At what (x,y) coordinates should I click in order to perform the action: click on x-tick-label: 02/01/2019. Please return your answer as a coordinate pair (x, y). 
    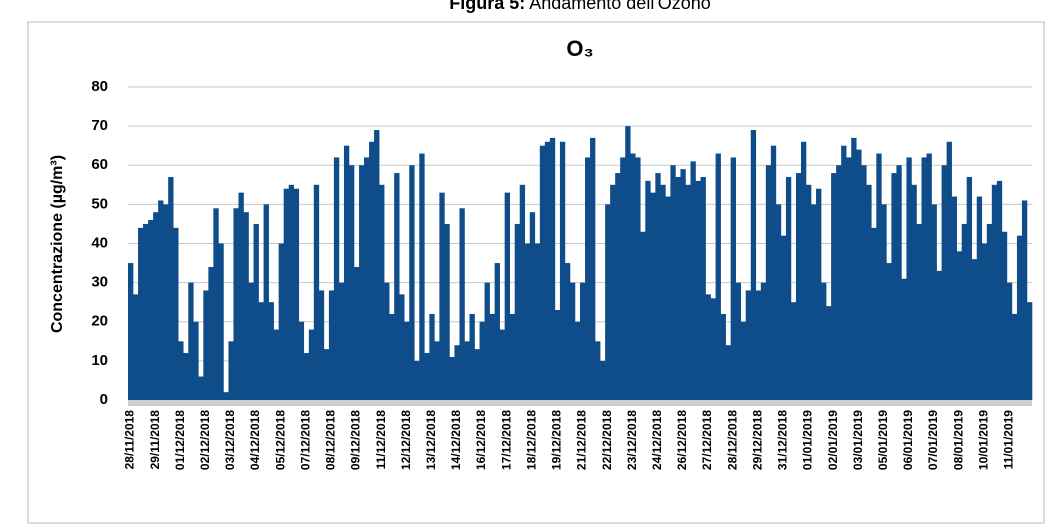
    Looking at the image, I should click on (833, 440).